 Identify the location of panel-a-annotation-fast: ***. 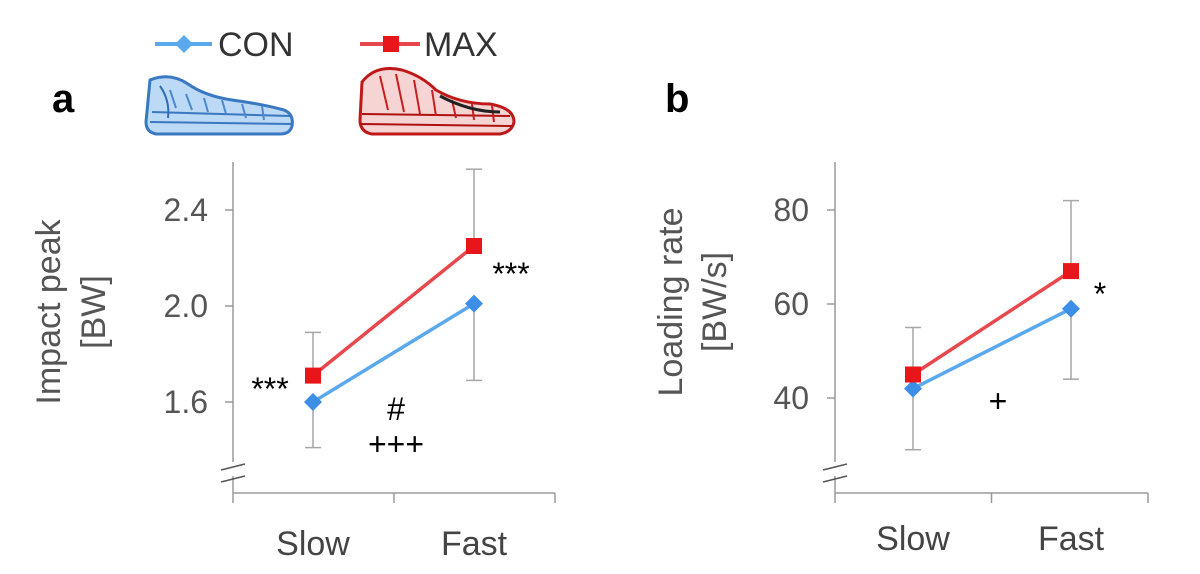
(510, 274).